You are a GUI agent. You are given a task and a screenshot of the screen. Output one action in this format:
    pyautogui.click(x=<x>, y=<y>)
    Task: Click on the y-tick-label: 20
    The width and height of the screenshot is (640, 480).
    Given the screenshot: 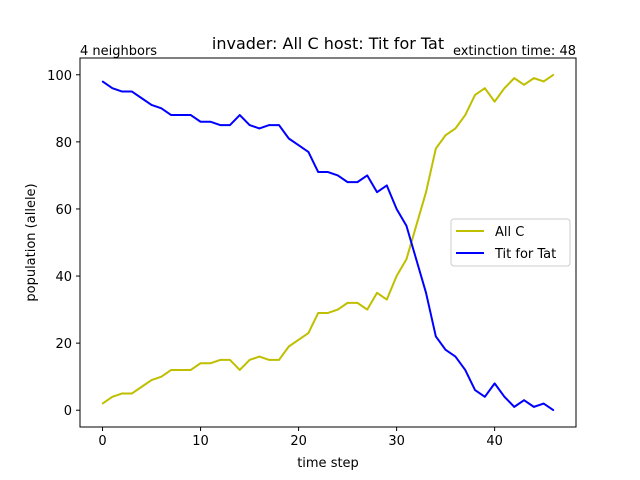 What is the action you would take?
    pyautogui.click(x=63, y=344)
    